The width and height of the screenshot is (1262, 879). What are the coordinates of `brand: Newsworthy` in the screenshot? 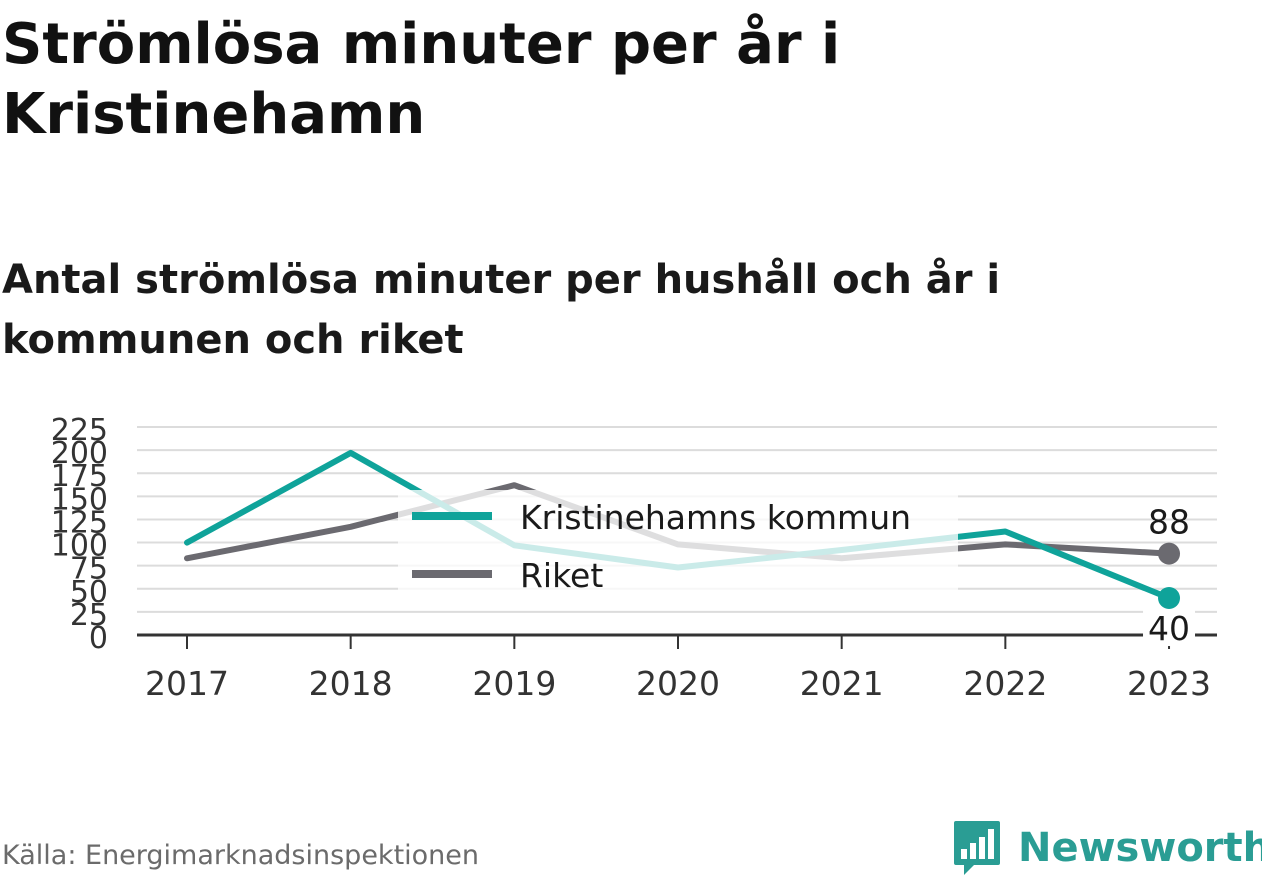 It's located at (1107, 848).